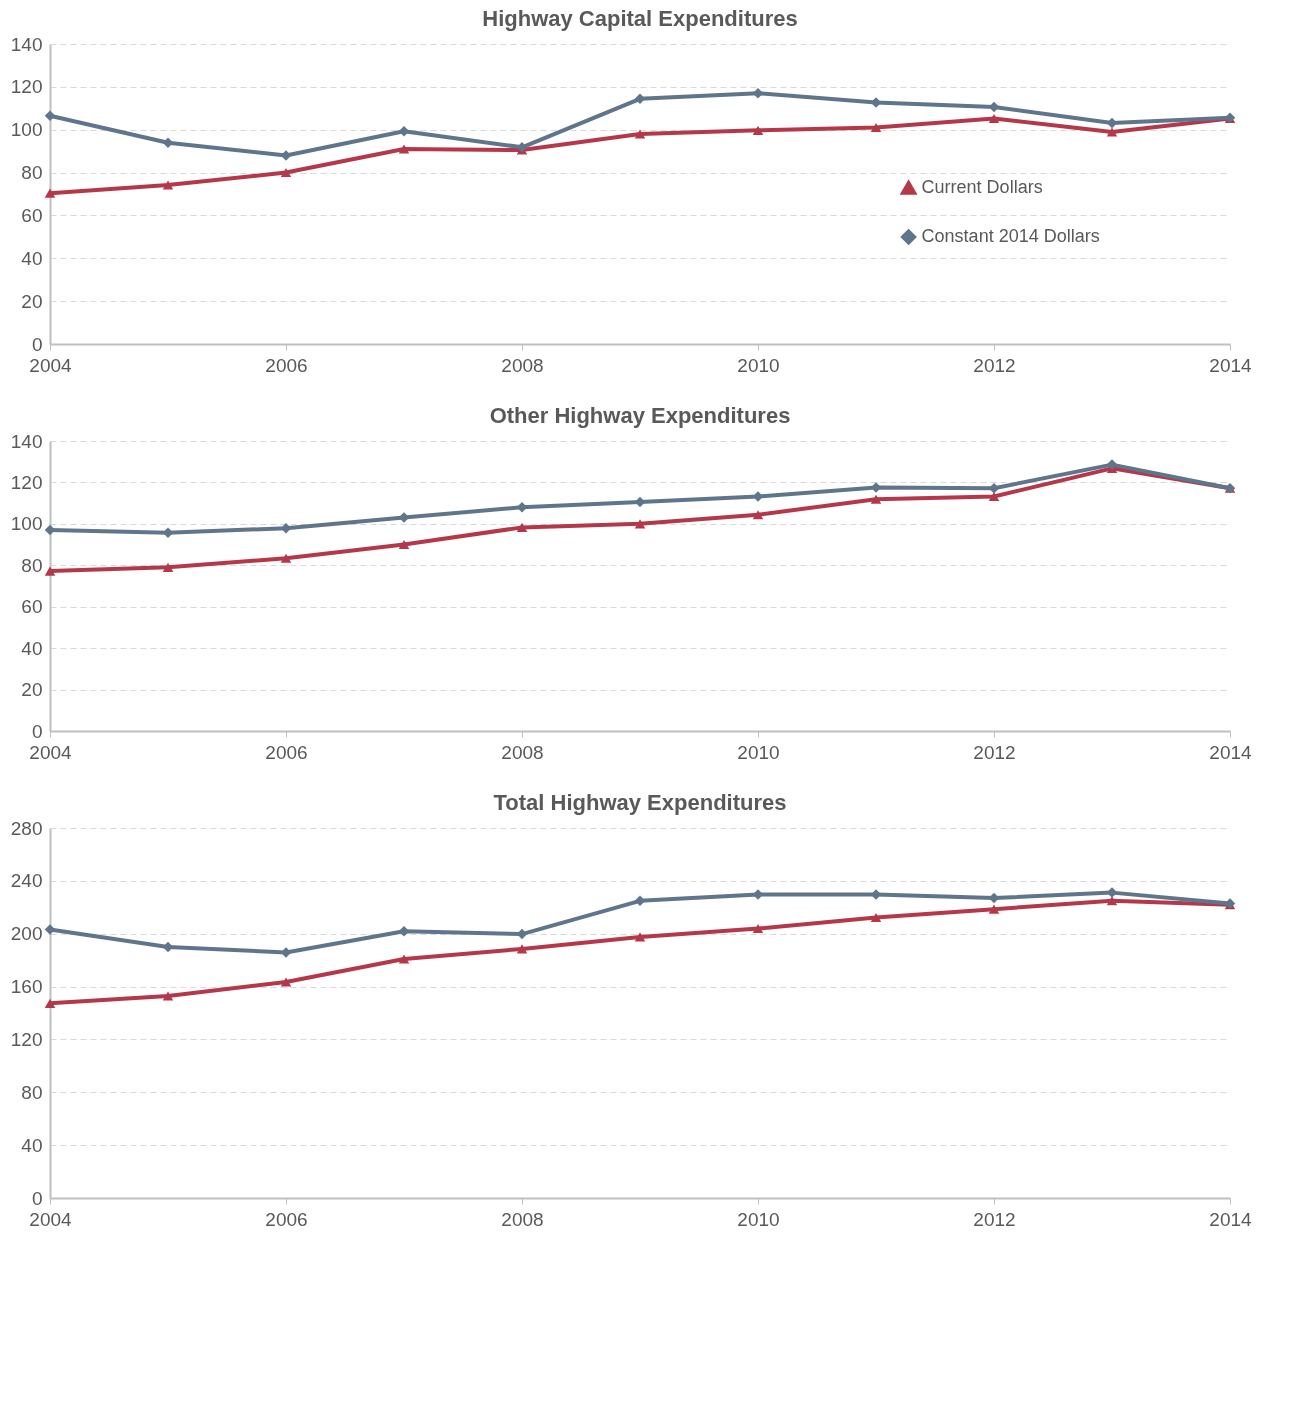 The width and height of the screenshot is (1308, 1425). What do you see at coordinates (640, 802) in the screenshot?
I see `chart-title: Total Highway Expenditures` at bounding box center [640, 802].